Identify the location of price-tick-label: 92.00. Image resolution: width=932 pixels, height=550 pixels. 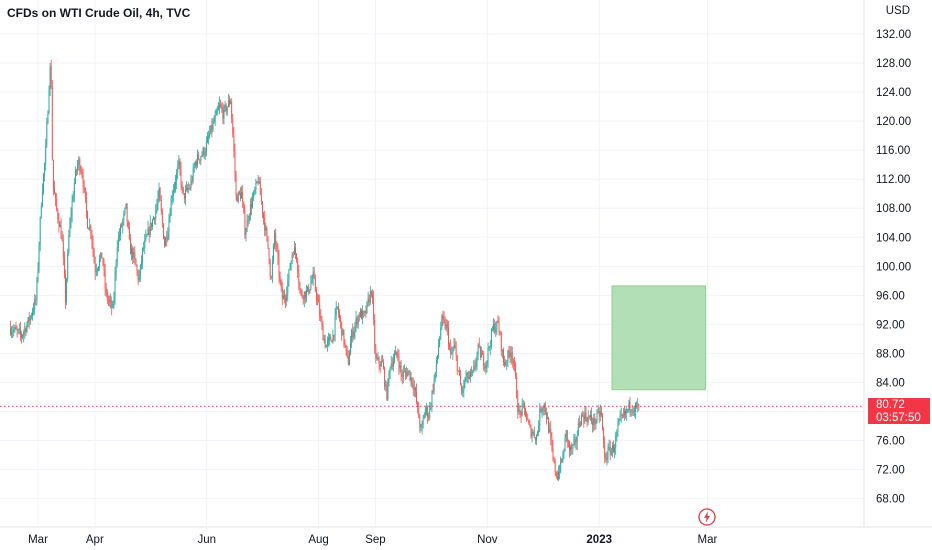
(890, 325).